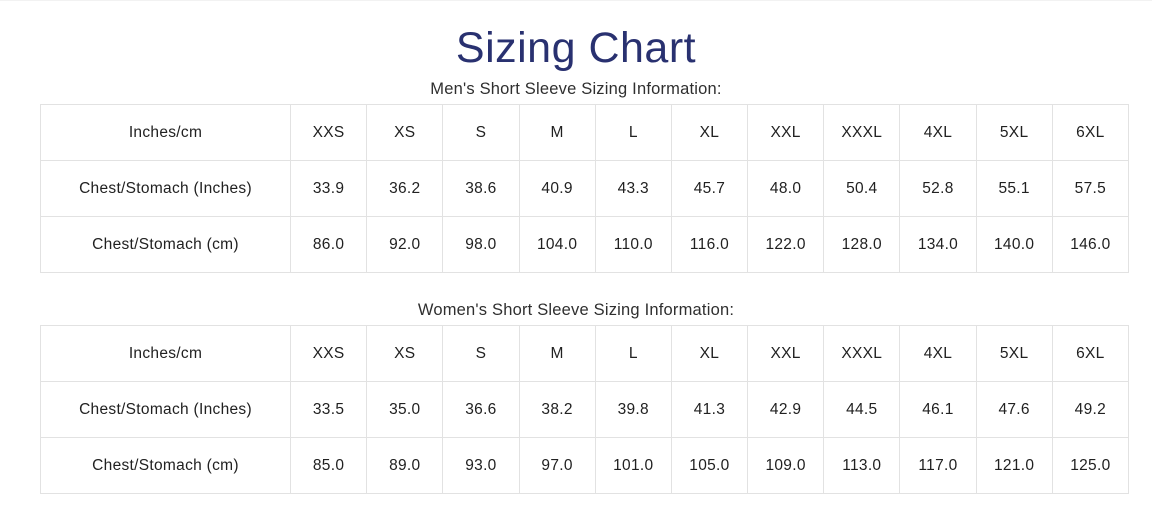  I want to click on measurement-value-cell: 116.0, so click(709, 244).